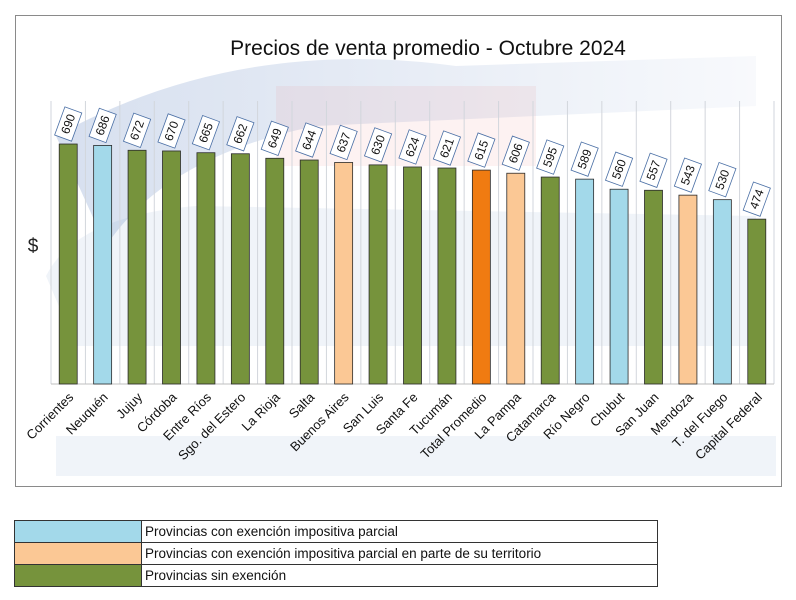 This screenshot has height=600, width=796. Describe the element at coordinates (33, 246) in the screenshot. I see `y-axis-label: $` at that location.